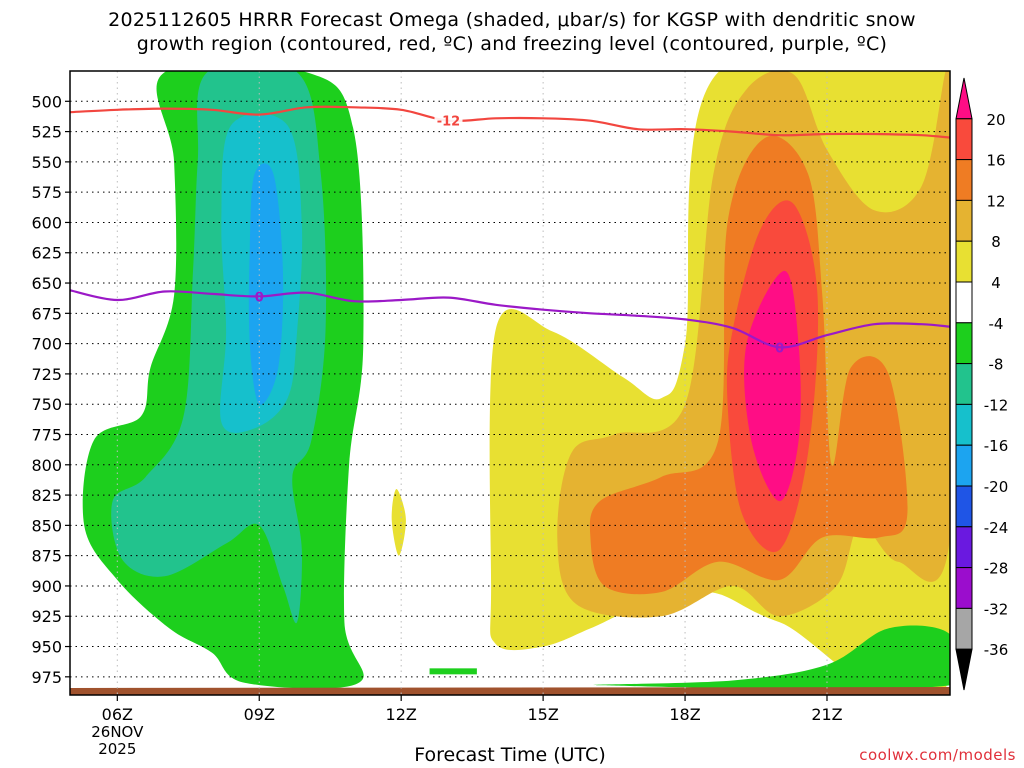  I want to click on colorbar-label: -4, so click(996, 324).